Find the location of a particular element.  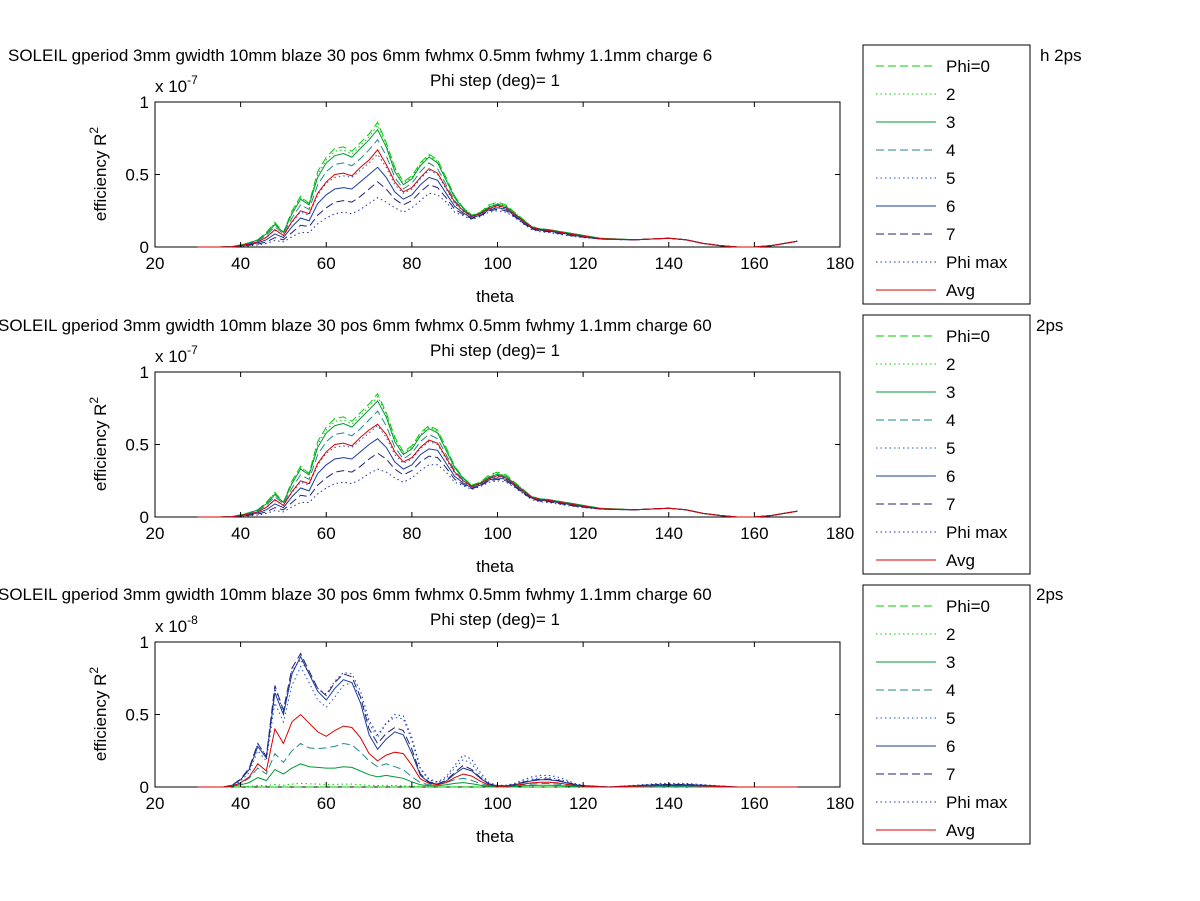

subplot-1-exponent-base: x 10 is located at coordinates (171, 86).